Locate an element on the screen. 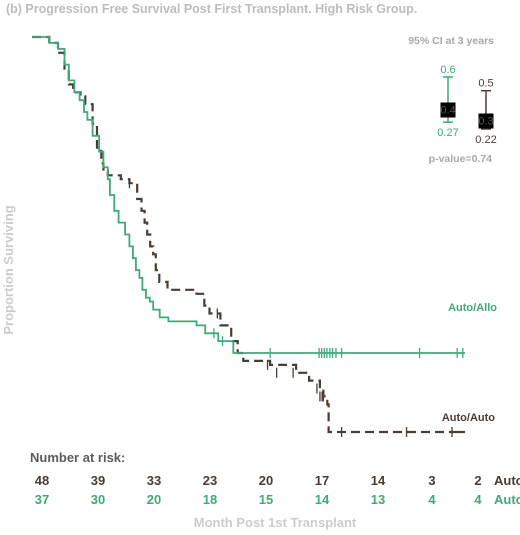 This screenshot has width=520, height=535. ci-upper-label-auto-auto: 0.5 is located at coordinates (485, 84).